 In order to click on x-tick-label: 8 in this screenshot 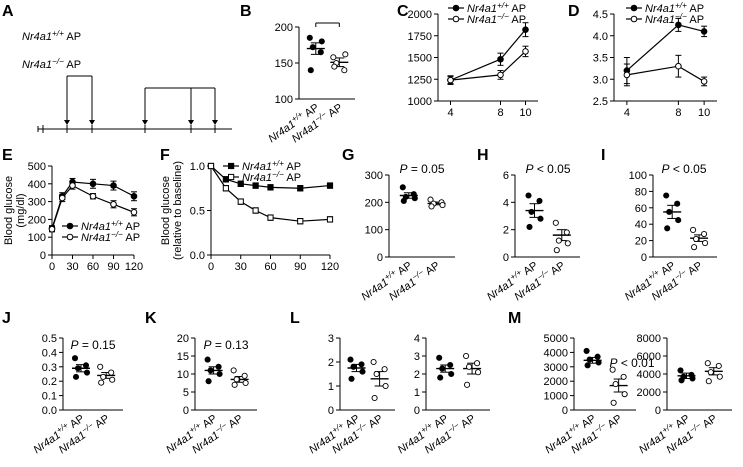, I will do `click(678, 113)`.